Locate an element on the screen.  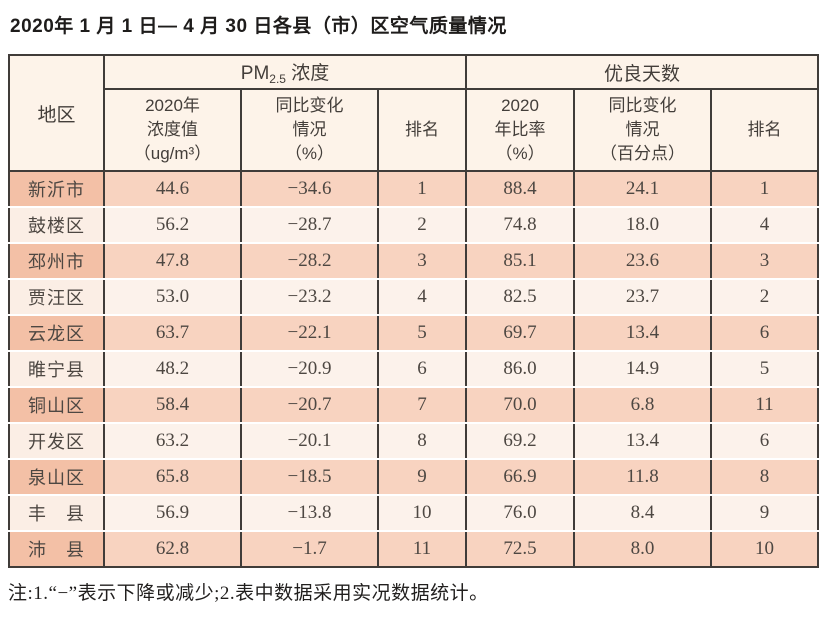
ratio-cell: 82.5 is located at coordinates (521, 297).